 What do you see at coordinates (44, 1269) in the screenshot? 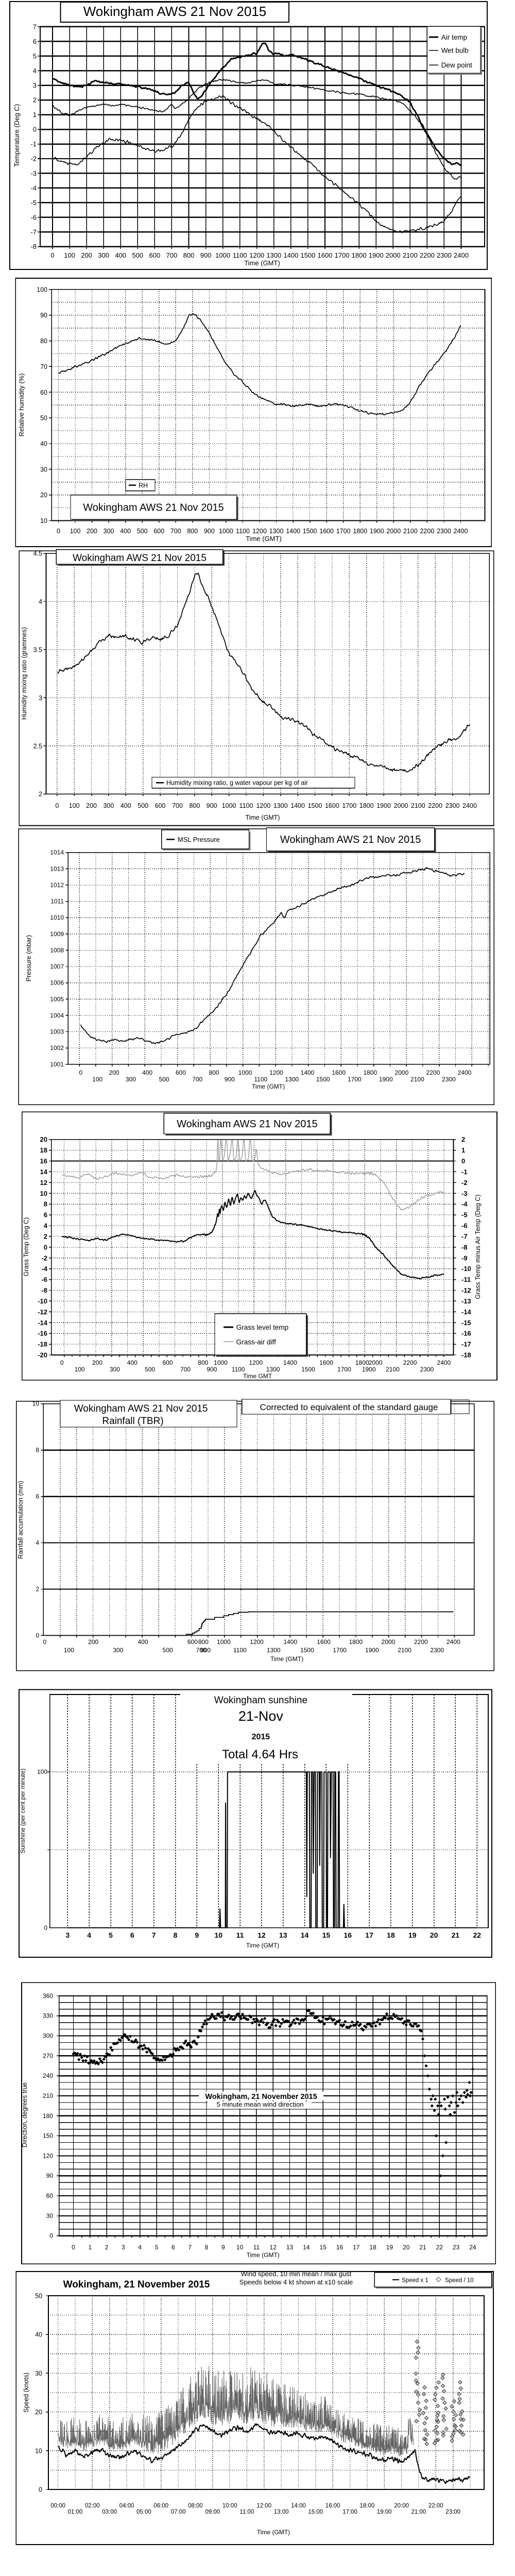
I see `svg-text: -4` at bounding box center [44, 1269].